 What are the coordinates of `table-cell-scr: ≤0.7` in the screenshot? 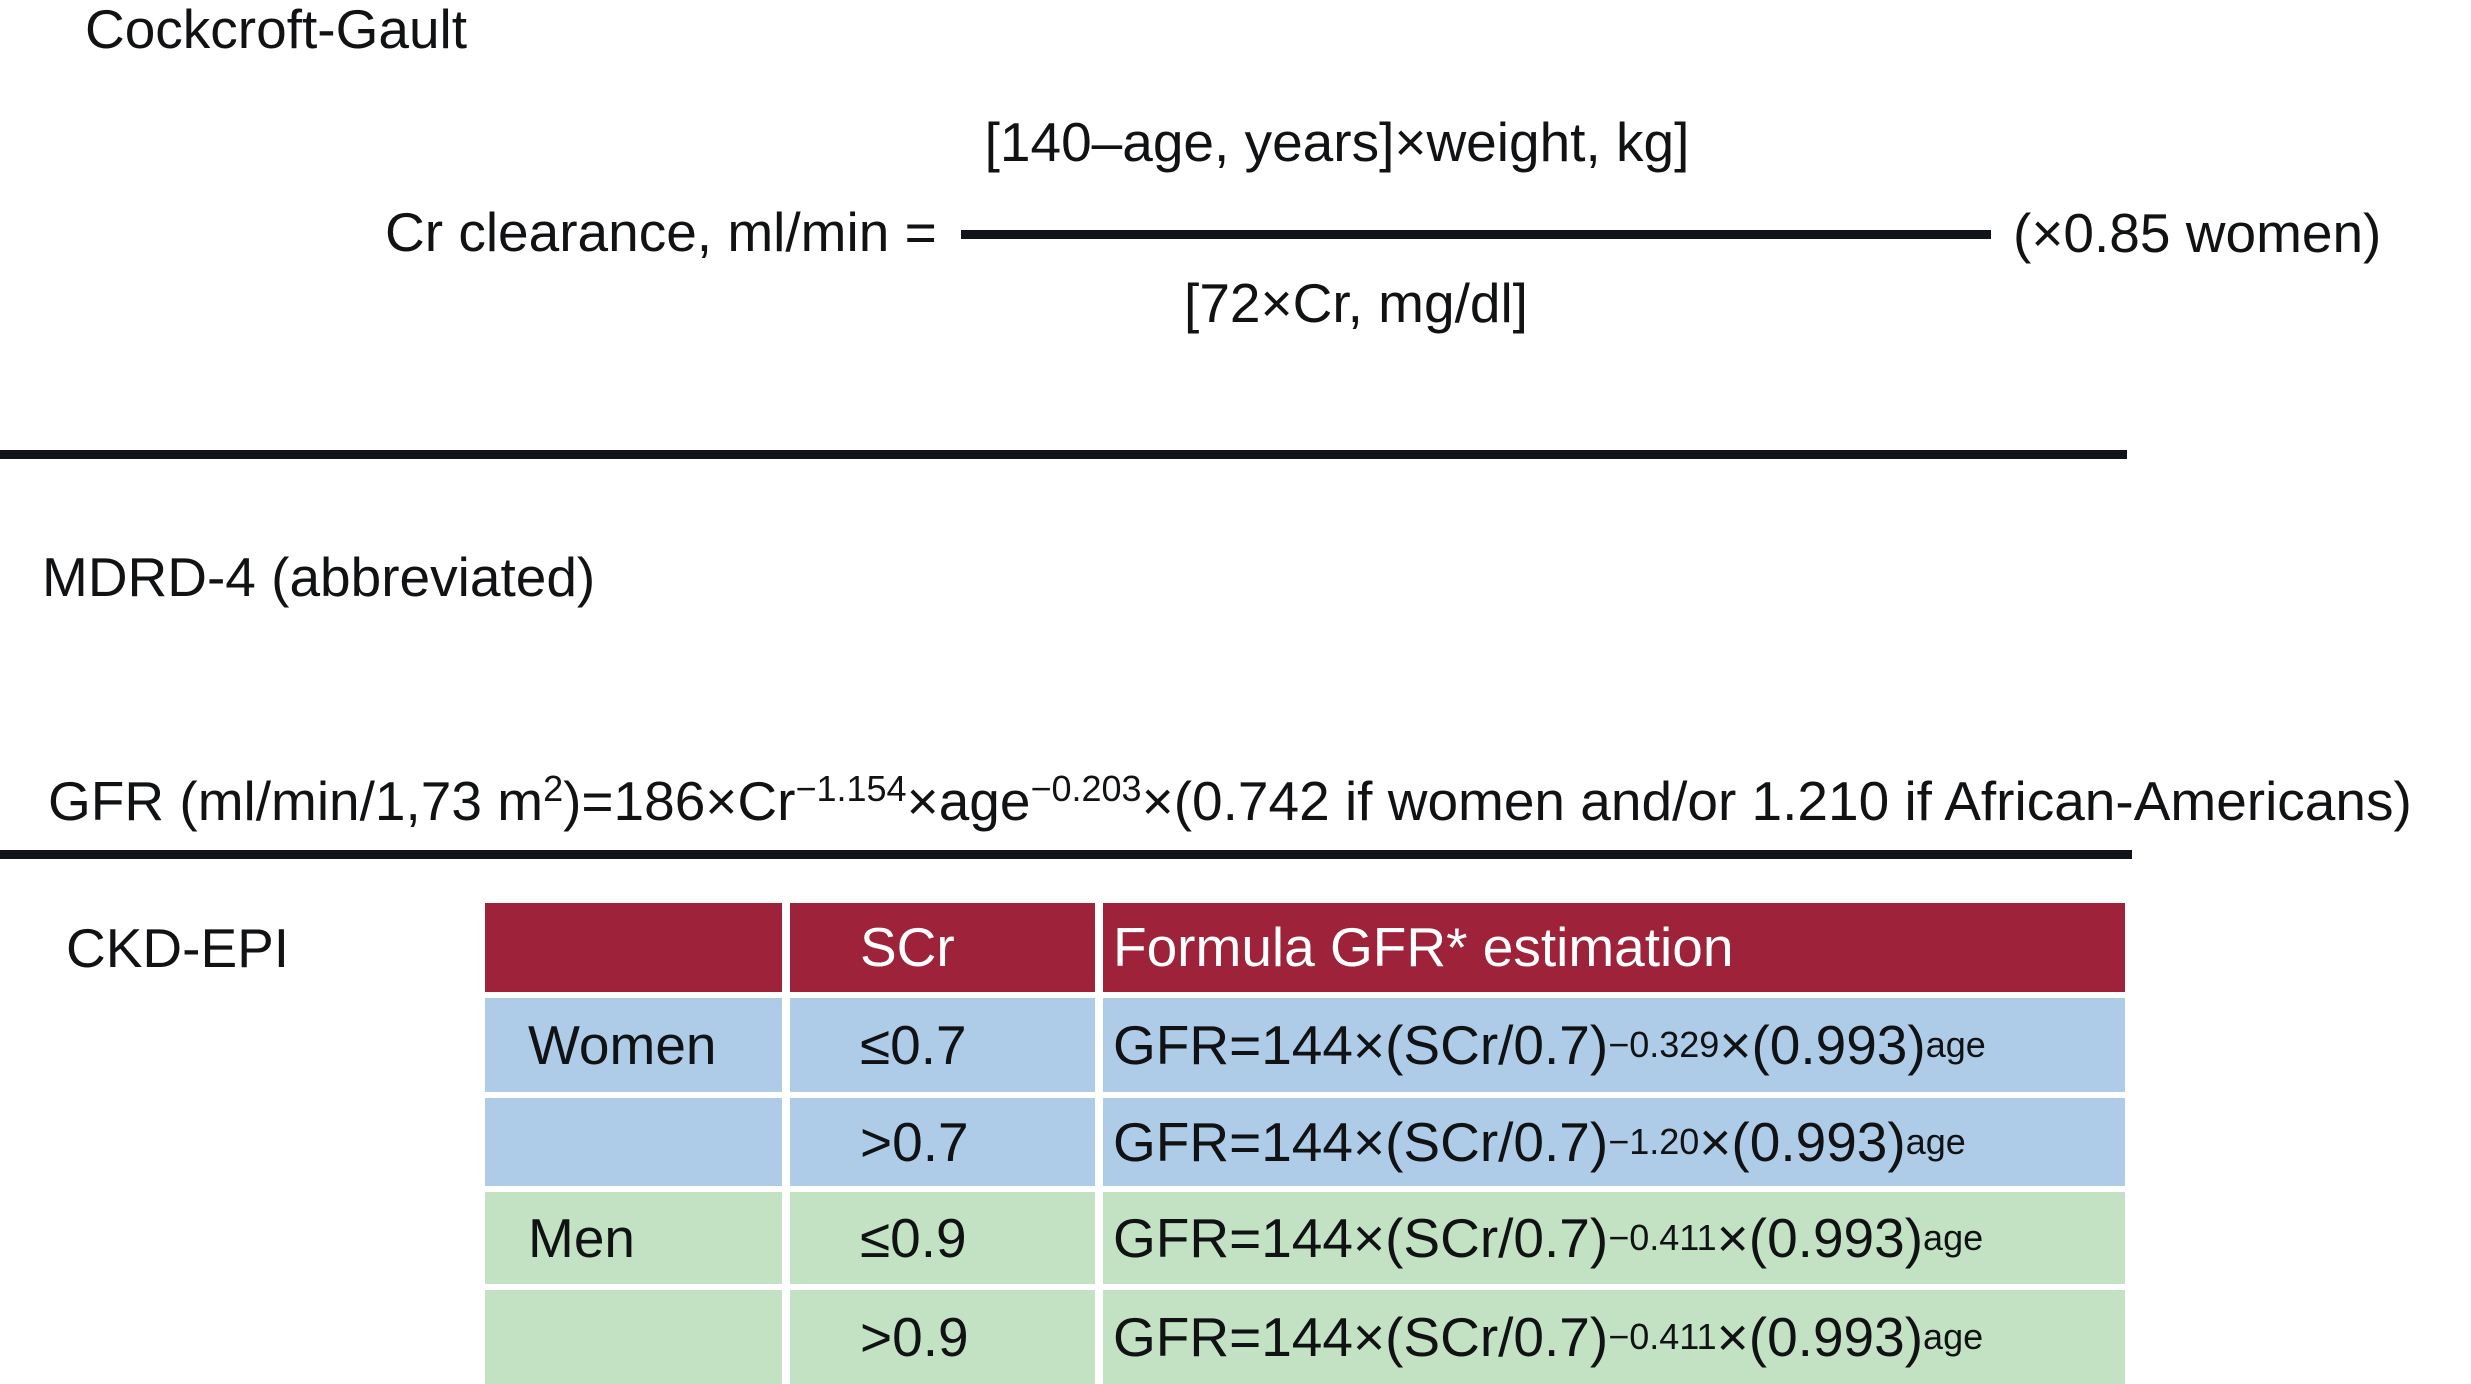 It's located at (942, 1045).